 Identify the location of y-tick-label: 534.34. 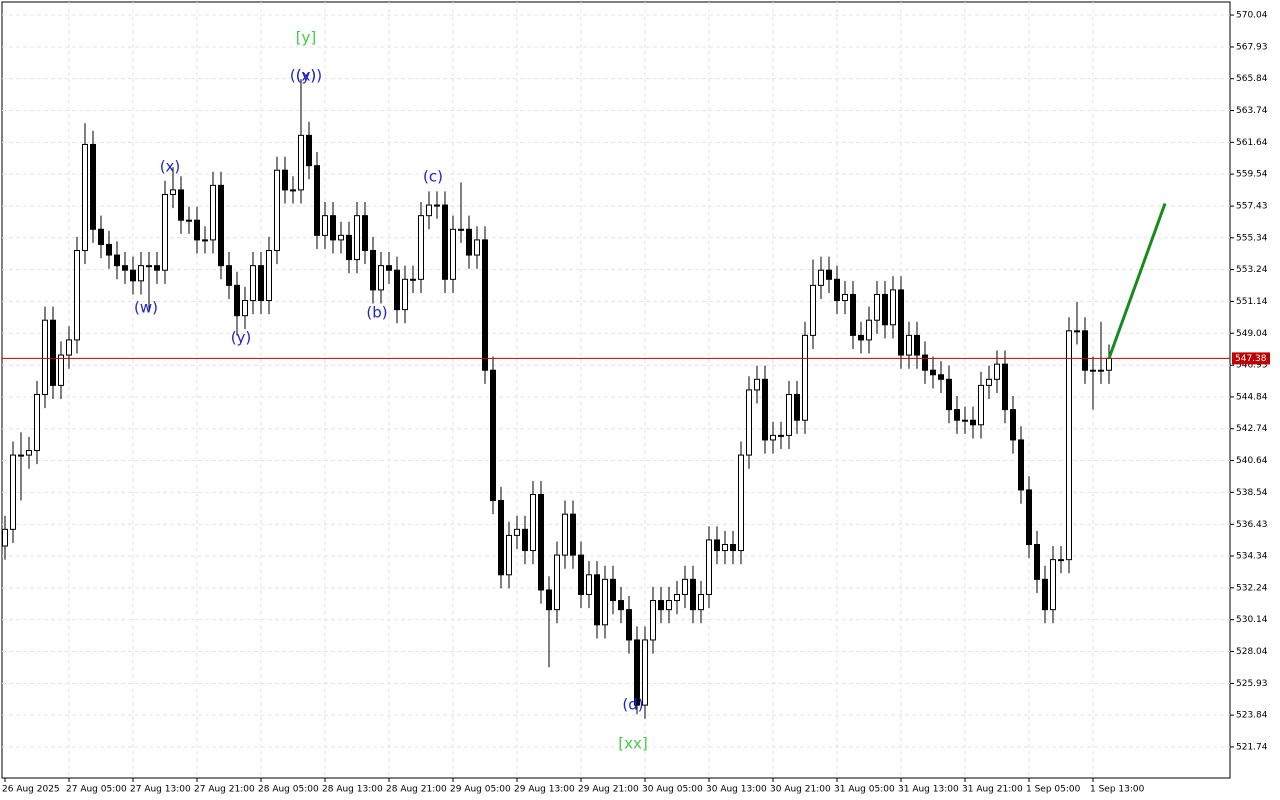
(1252, 557).